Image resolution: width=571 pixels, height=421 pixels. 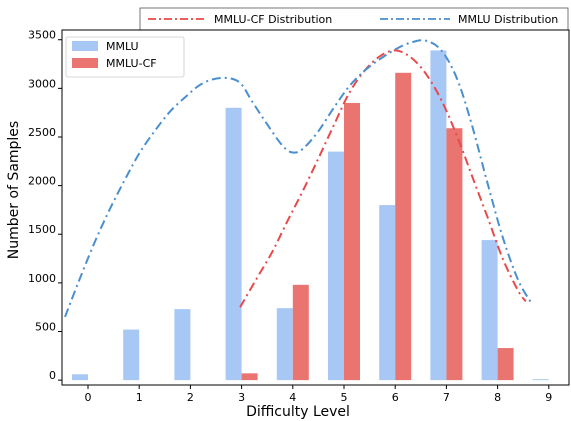 What do you see at coordinates (497, 397) in the screenshot?
I see `x-tick-label-8: 8` at bounding box center [497, 397].